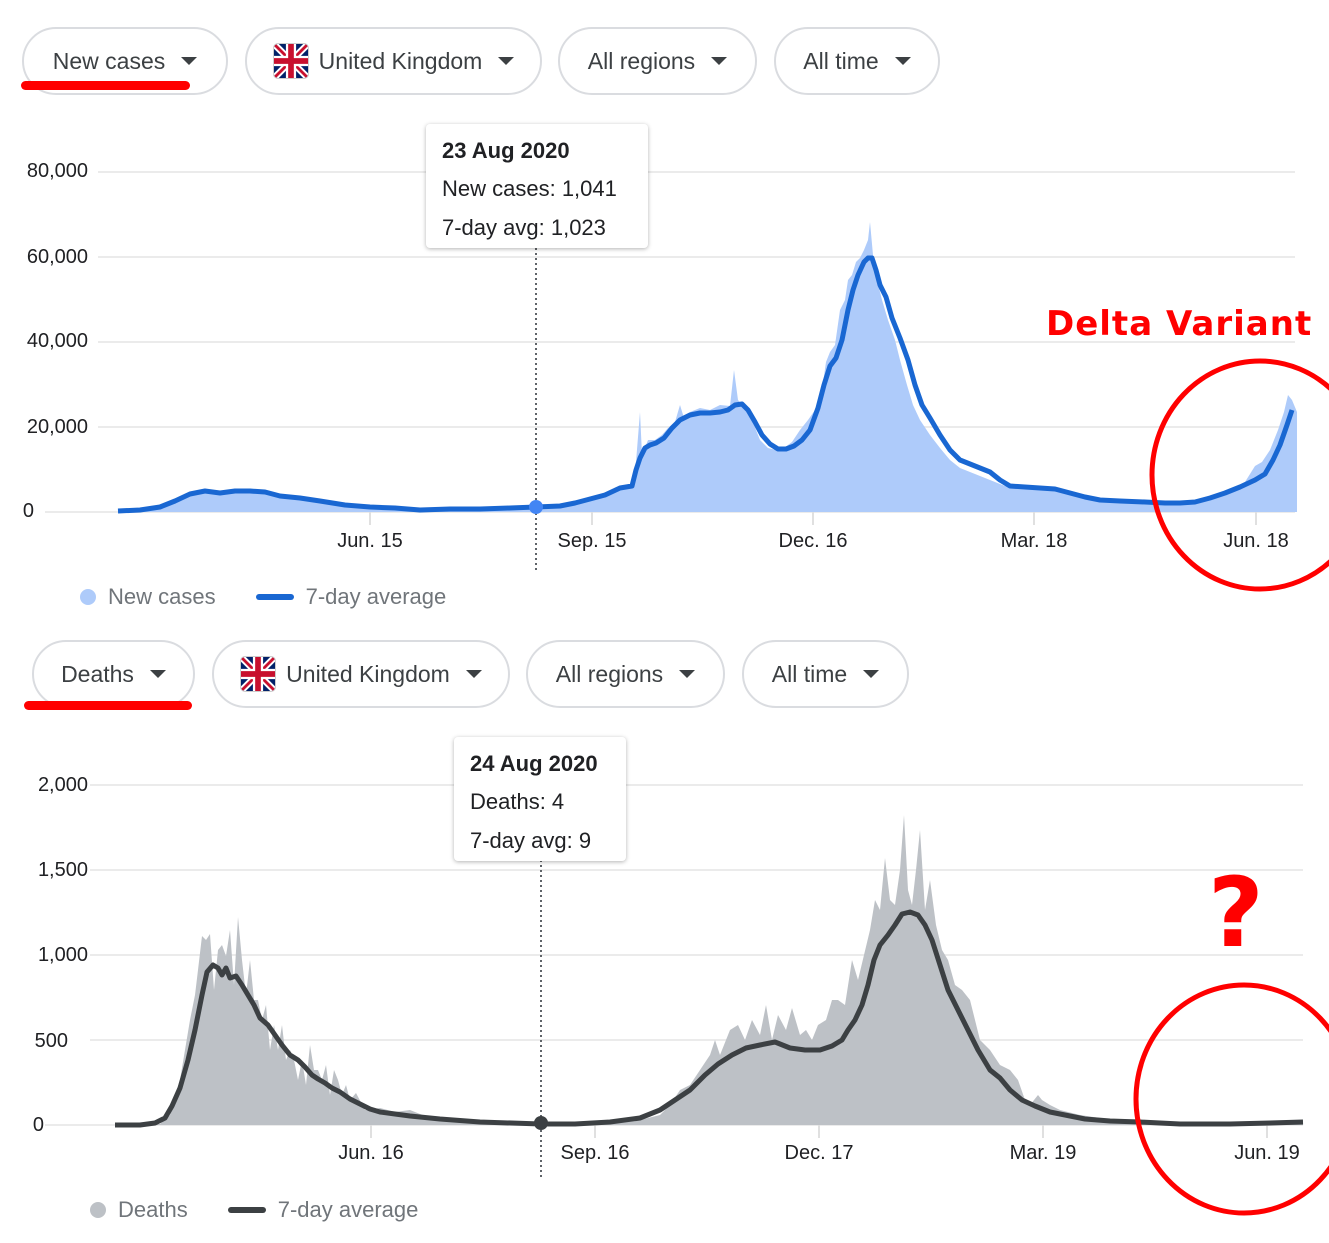 Image resolution: width=1329 pixels, height=1243 pixels. What do you see at coordinates (592, 541) in the screenshot?
I see `x-tick-sep15: Sep. 15` at bounding box center [592, 541].